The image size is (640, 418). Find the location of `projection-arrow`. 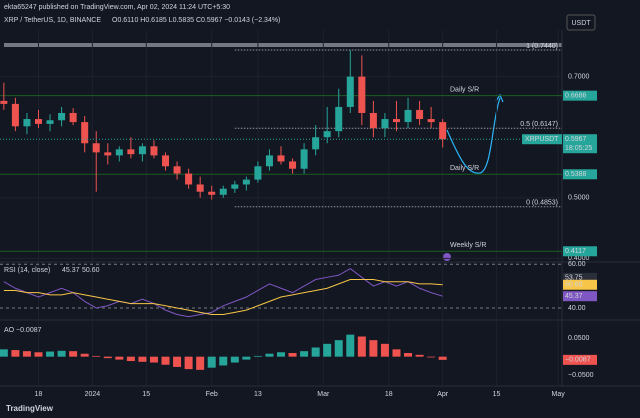

projection-arrow is located at coordinates (473, 135).